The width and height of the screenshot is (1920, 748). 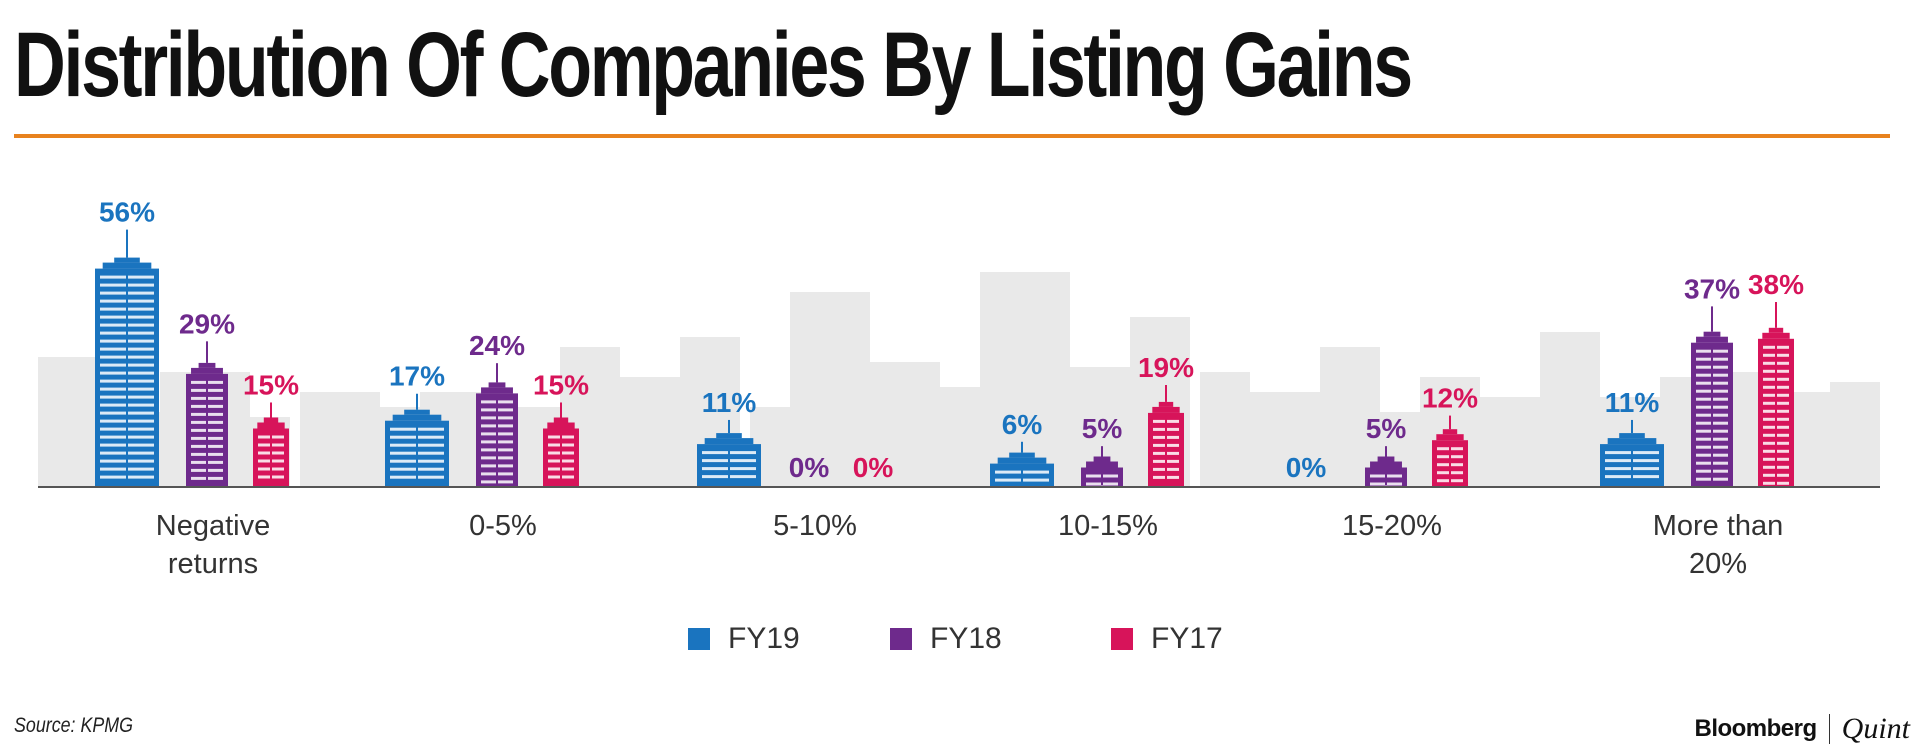 I want to click on data-label-fy19-1: 17%, so click(x=417, y=376).